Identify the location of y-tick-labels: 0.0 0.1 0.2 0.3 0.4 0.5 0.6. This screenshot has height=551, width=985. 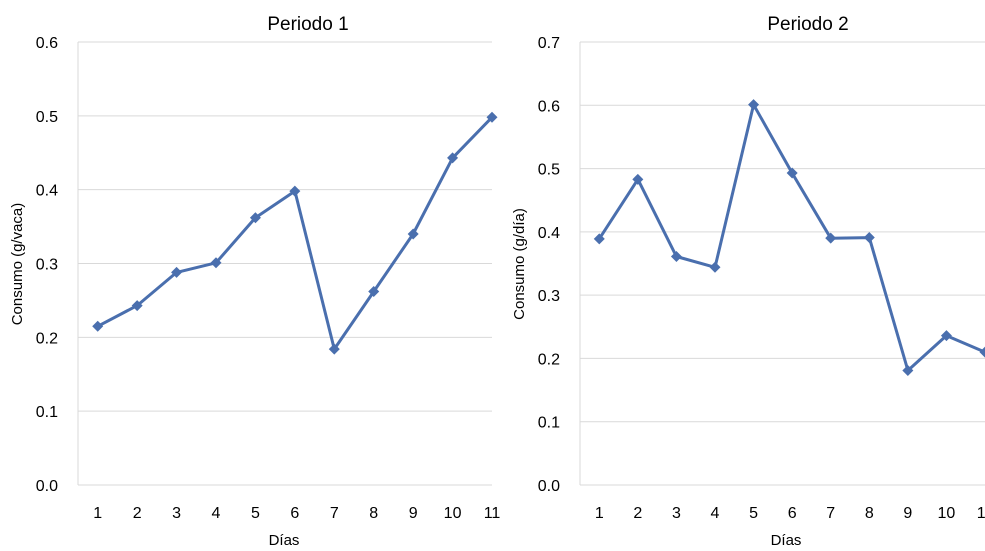
(47, 265).